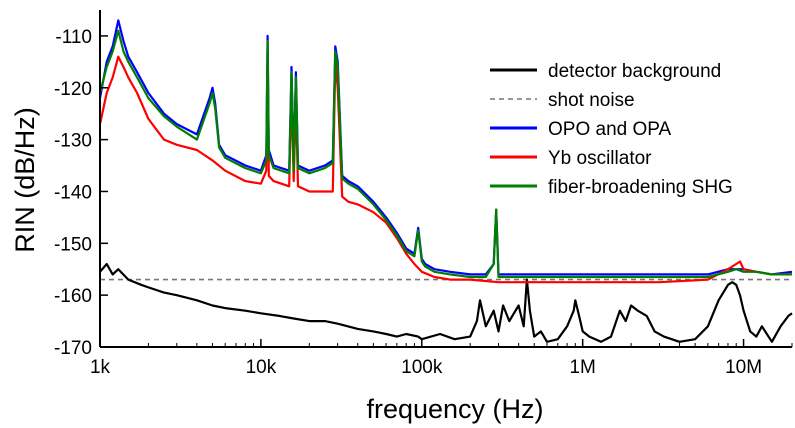 The height and width of the screenshot is (428, 795). What do you see at coordinates (591, 100) in the screenshot?
I see `legend-label-shot-noise: shot noise` at bounding box center [591, 100].